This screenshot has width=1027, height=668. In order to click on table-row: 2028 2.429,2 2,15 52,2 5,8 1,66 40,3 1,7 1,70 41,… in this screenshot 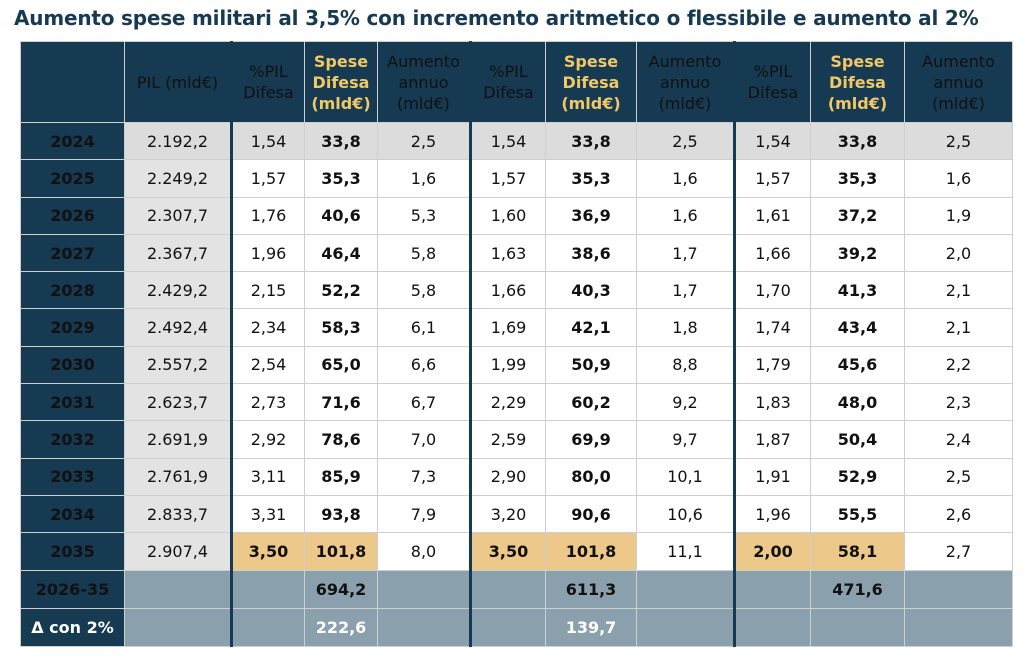, I will do `click(516, 290)`.